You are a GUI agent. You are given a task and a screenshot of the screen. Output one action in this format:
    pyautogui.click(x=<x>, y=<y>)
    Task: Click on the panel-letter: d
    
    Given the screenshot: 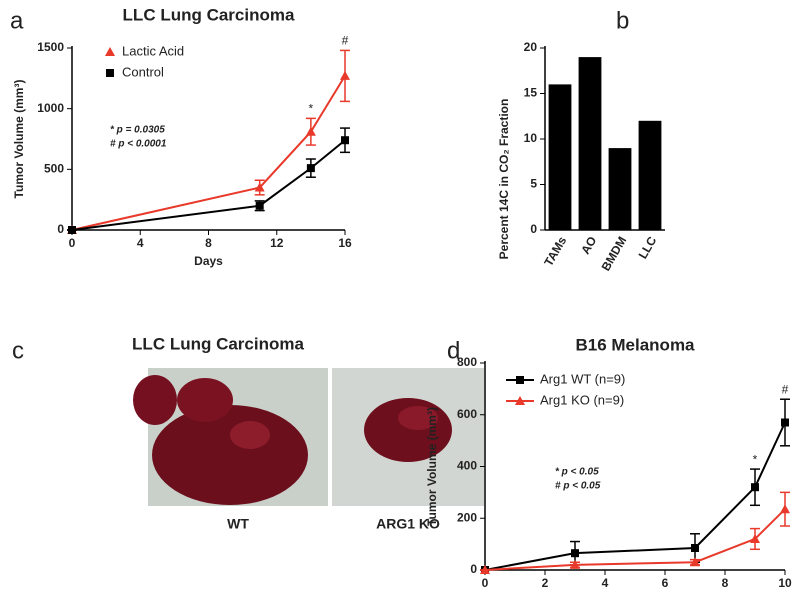 What is the action you would take?
    pyautogui.click(x=453, y=350)
    